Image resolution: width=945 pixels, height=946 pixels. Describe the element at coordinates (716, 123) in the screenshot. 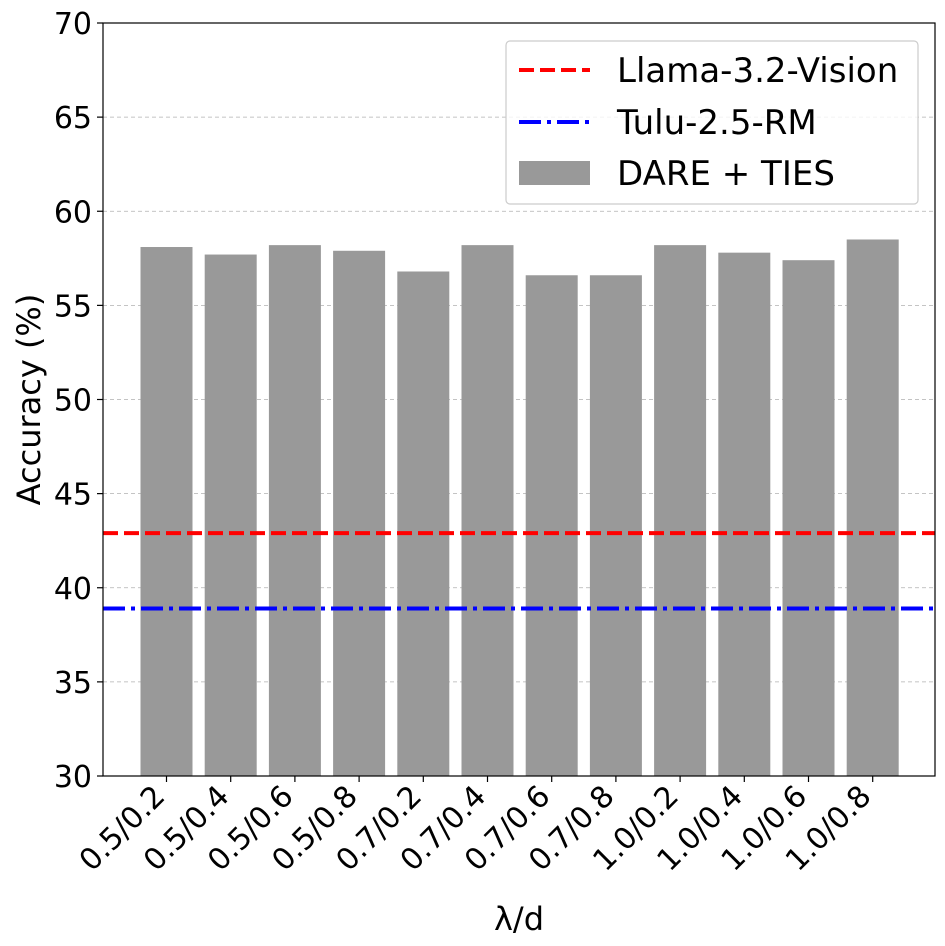

I see `legend-label-tulu: Tulu-2.5-RM` at that location.